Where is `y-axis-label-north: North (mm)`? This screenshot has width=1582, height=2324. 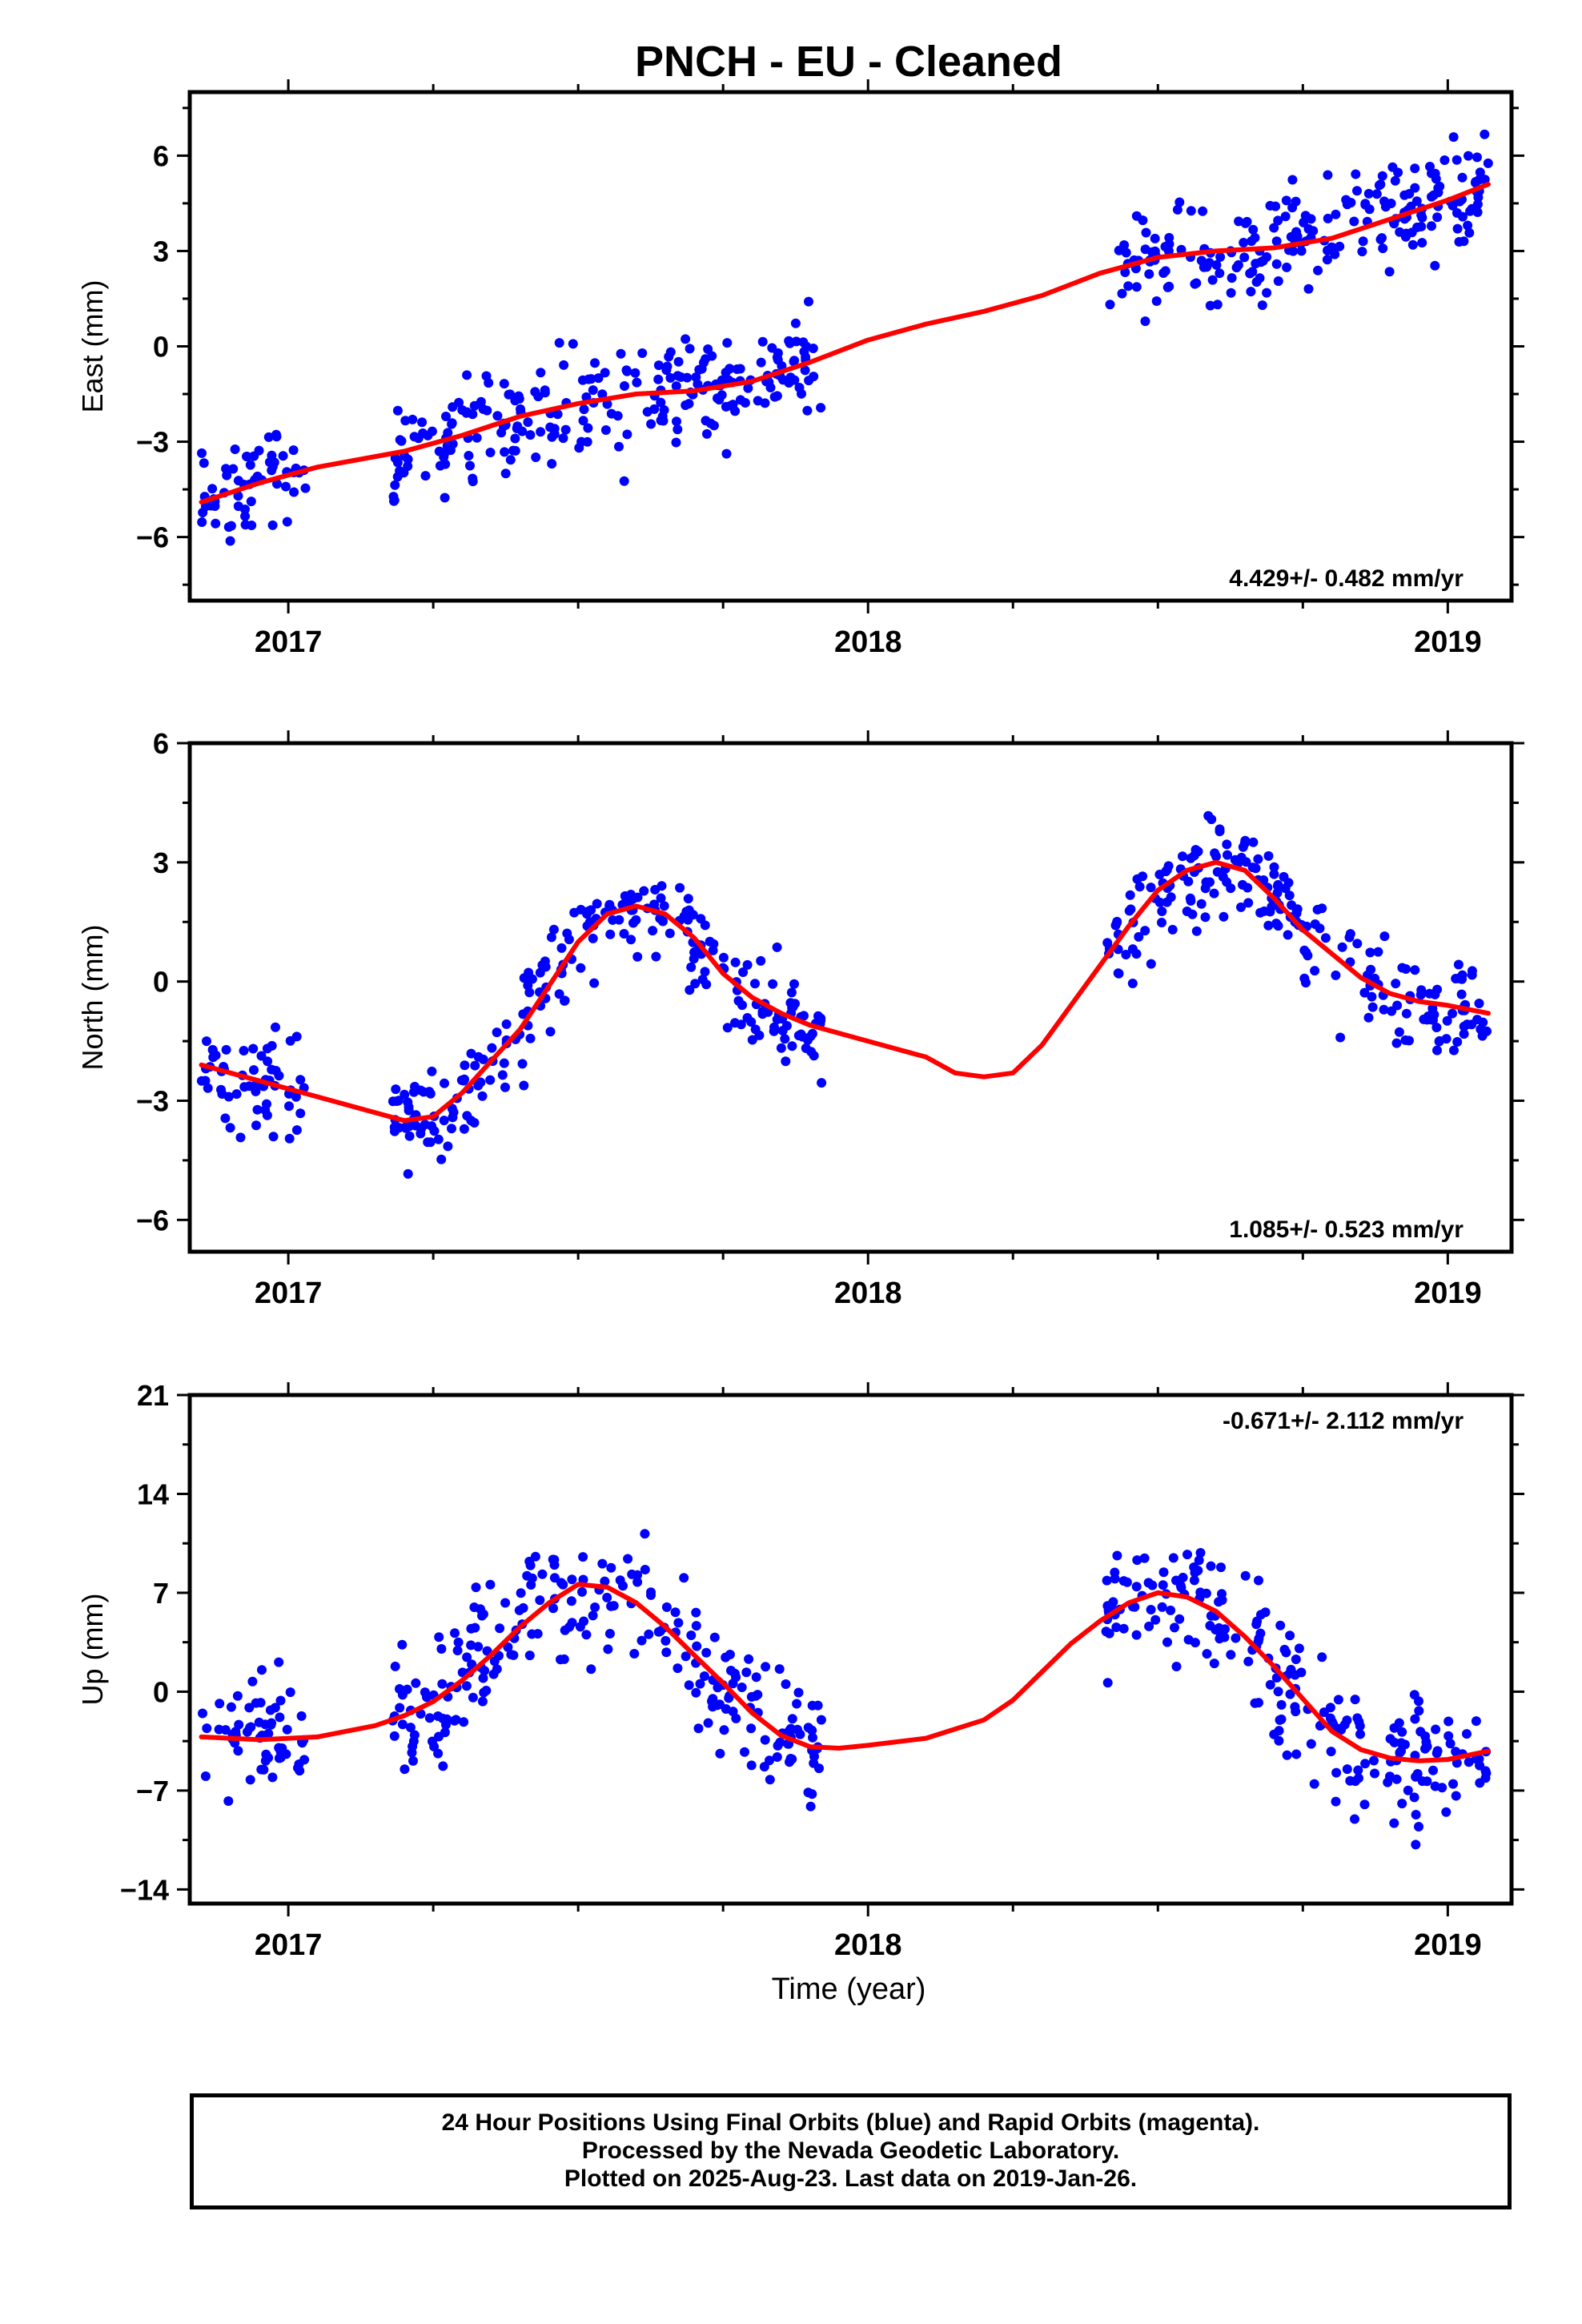
y-axis-label-north: North (mm) is located at coordinates (92, 998).